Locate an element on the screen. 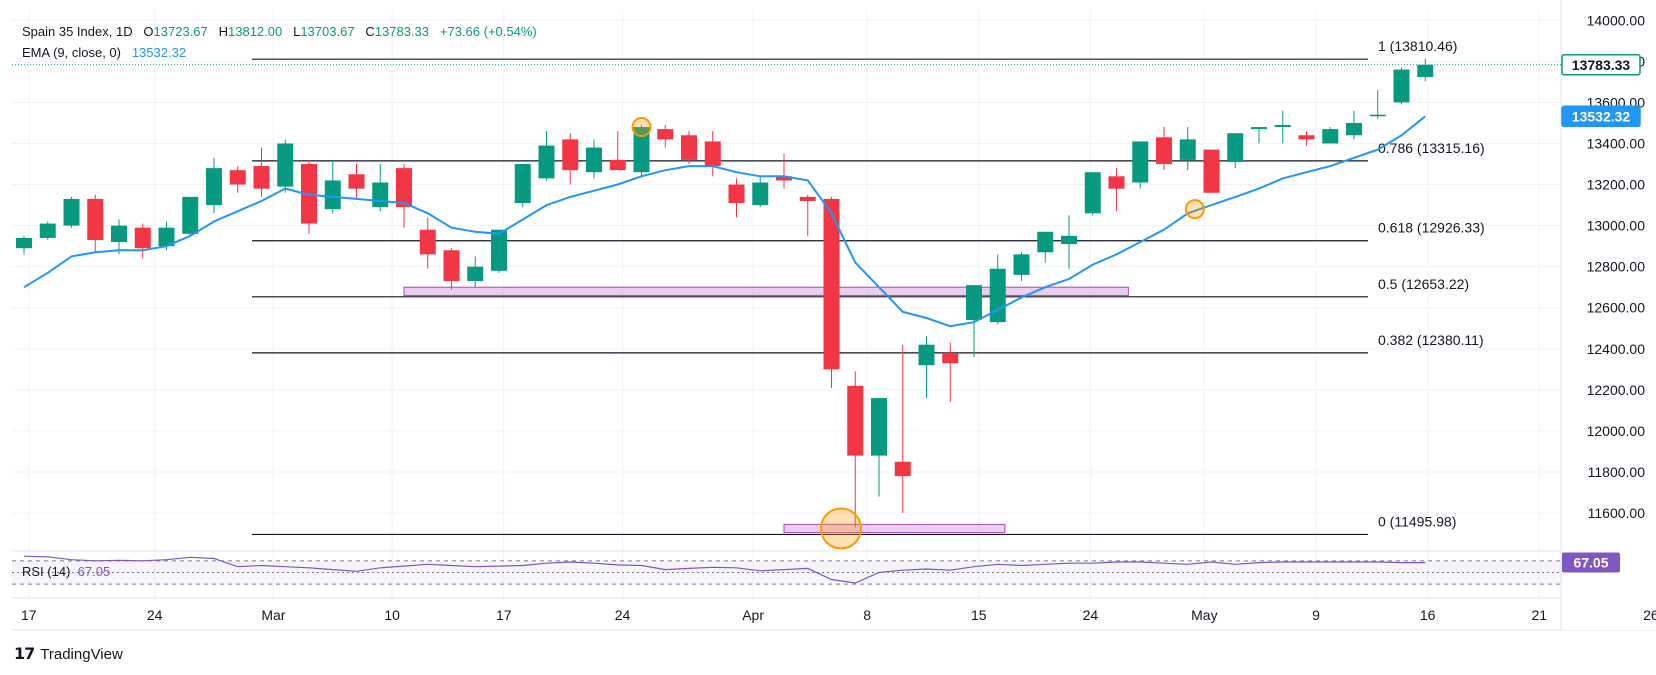 Image resolution: width=1656 pixels, height=675 pixels. time-tick-label: 26 is located at coordinates (1649, 615).